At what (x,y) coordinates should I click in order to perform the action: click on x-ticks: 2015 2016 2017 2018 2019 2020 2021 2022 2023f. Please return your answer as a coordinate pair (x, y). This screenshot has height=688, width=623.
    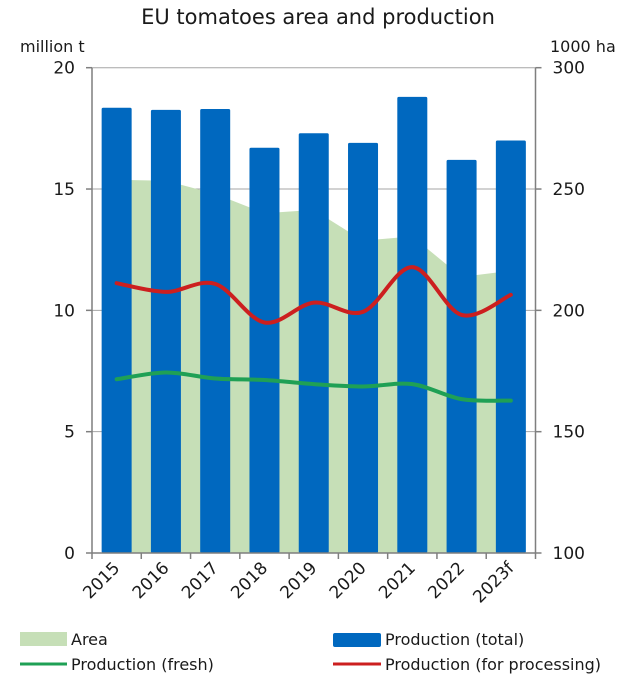
    Looking at the image, I should click on (308, 580).